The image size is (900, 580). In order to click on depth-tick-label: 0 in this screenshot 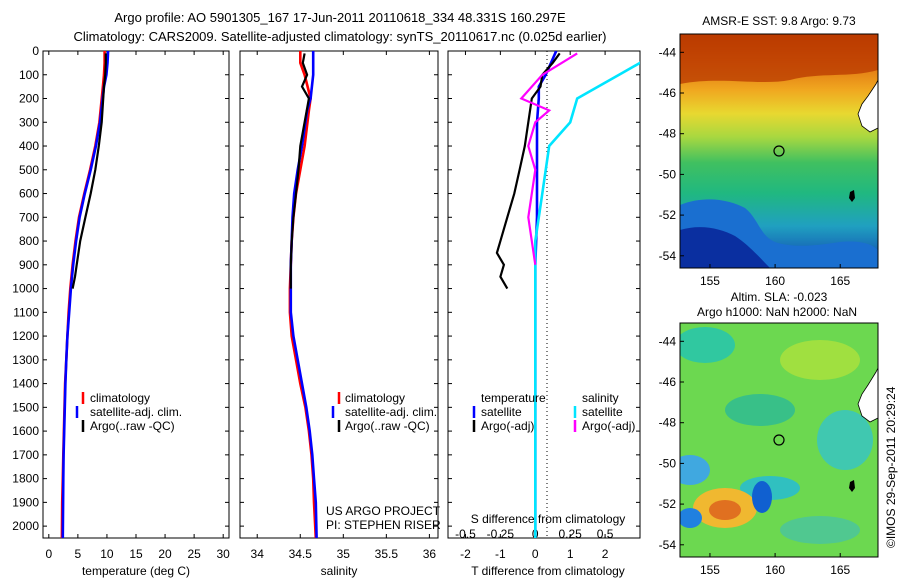, I will do `click(35, 51)`.